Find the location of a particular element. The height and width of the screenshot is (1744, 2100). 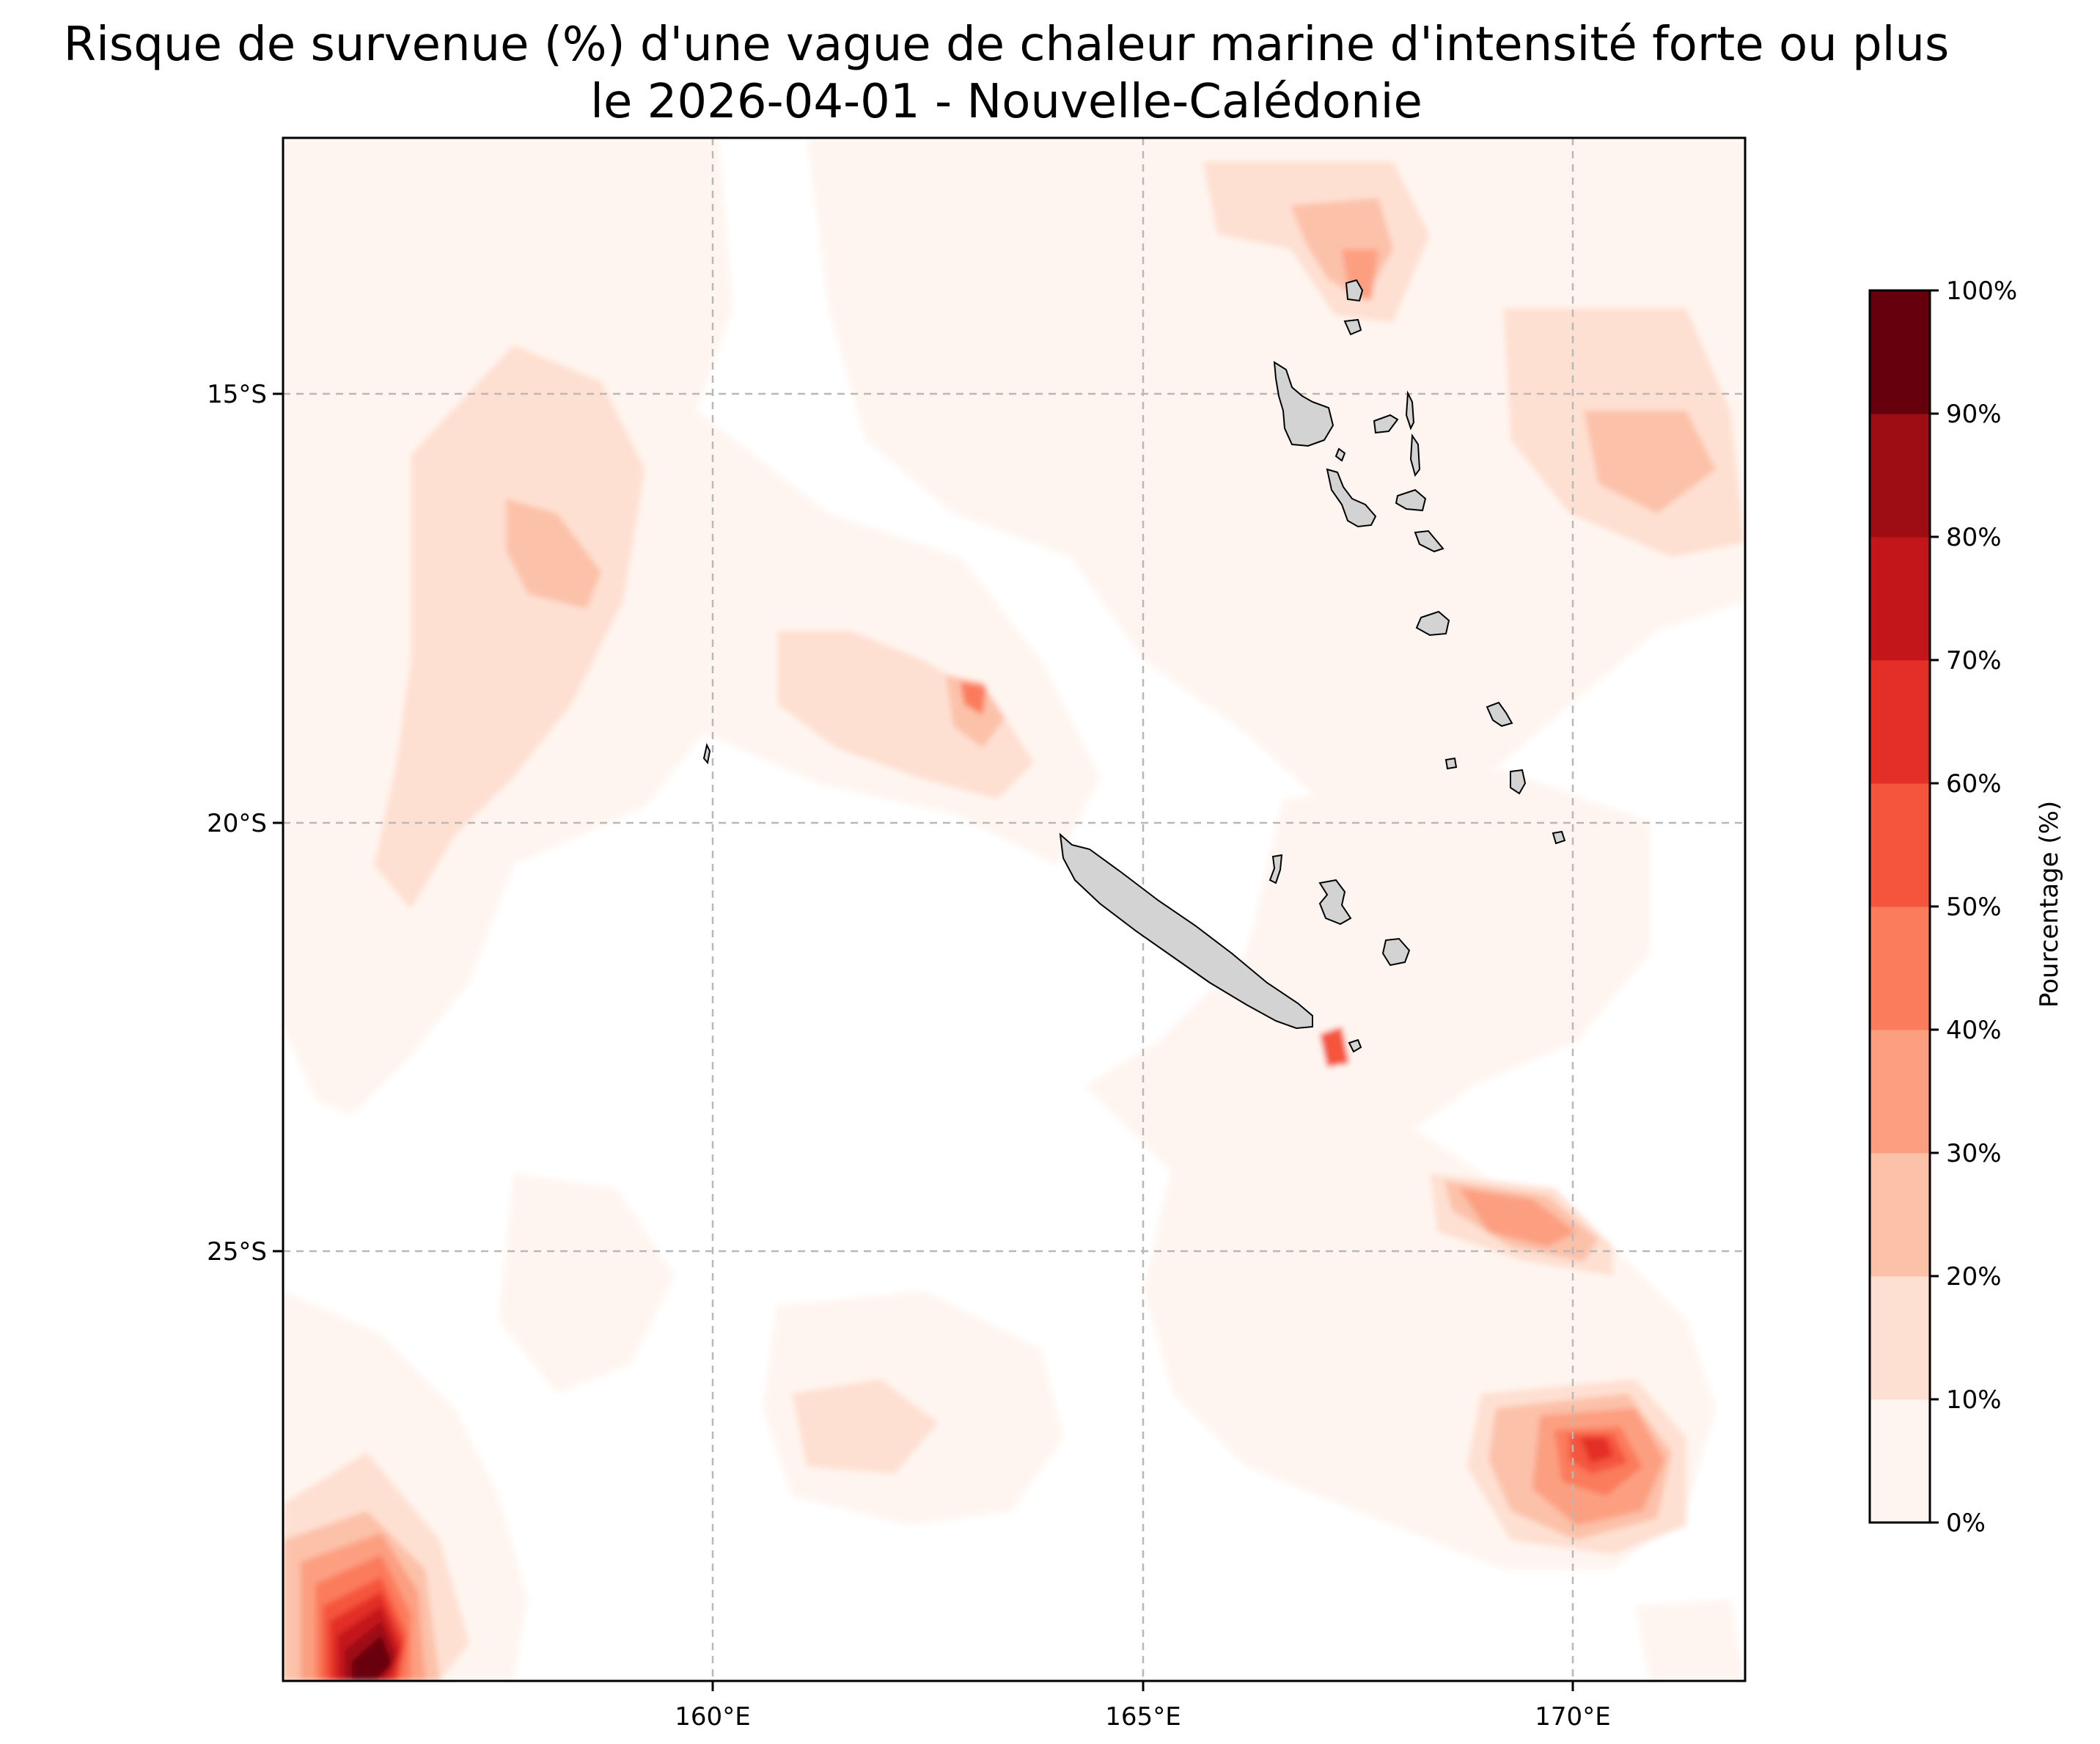

contour-40-center is located at coordinates (973, 698).